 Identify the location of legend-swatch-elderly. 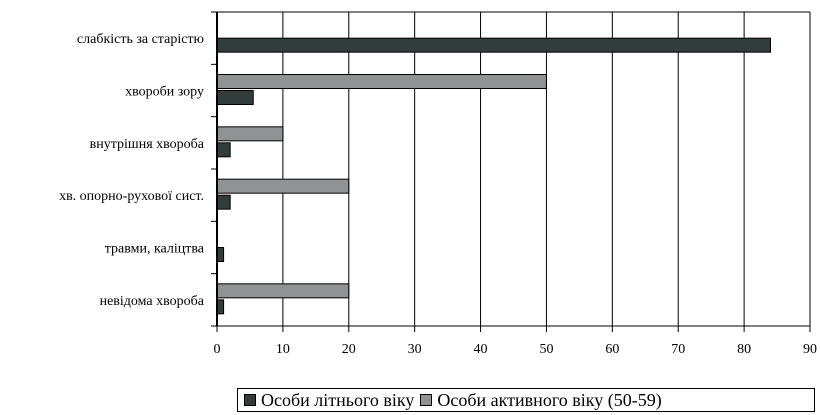
(250, 400).